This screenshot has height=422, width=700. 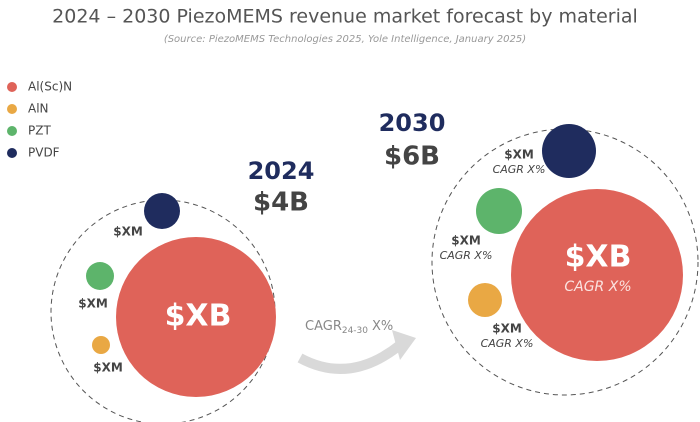 I want to click on arrow-body, so click(x=350, y=357).